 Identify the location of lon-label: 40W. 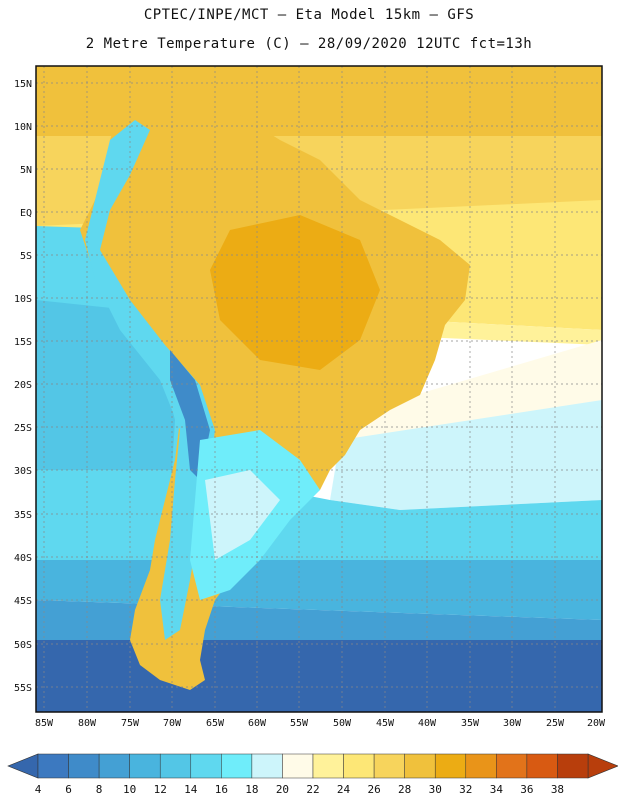
(427, 723).